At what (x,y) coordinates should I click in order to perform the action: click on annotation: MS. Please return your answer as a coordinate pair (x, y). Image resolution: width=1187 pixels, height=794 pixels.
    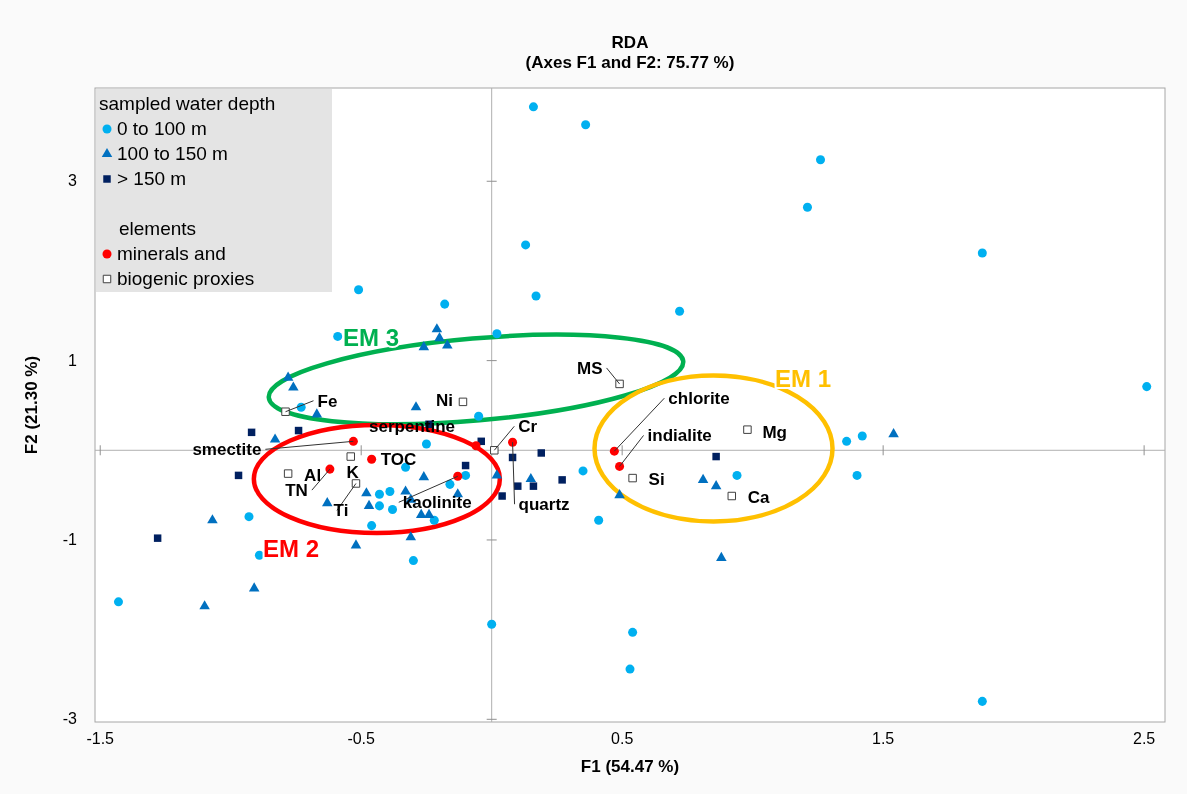
    Looking at the image, I should click on (590, 368).